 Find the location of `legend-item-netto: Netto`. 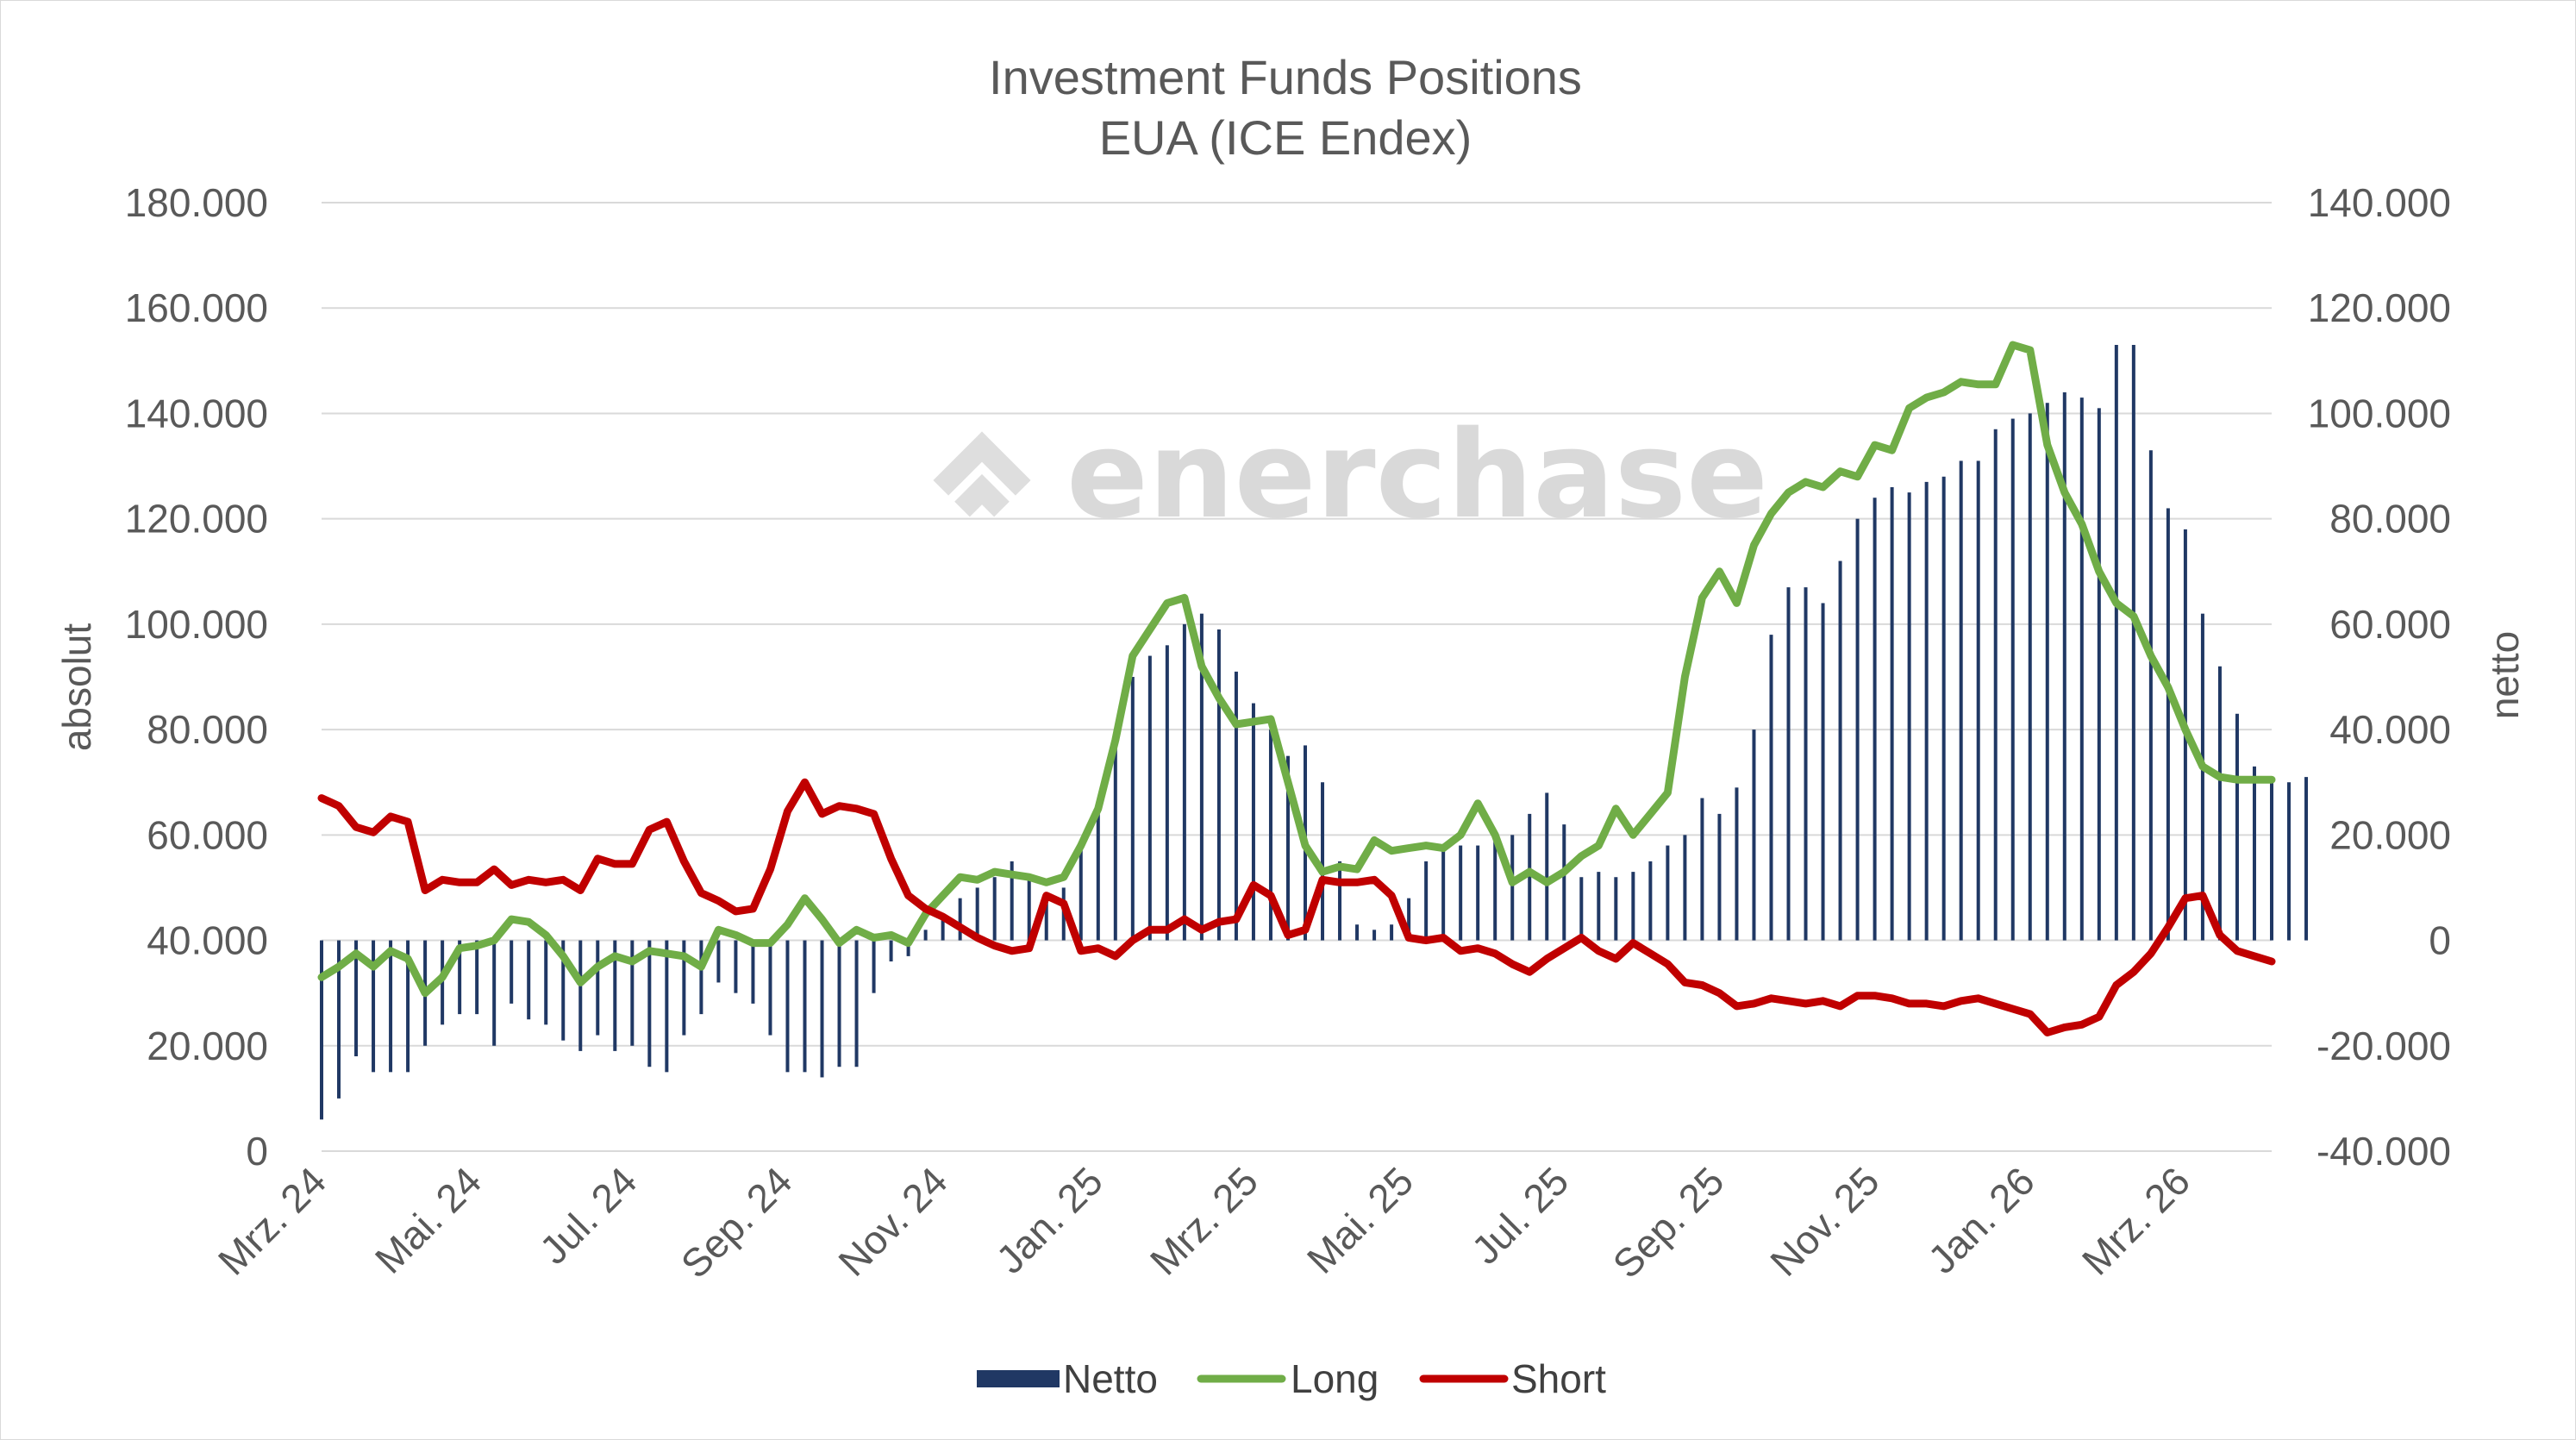

legend-item-netto: Netto is located at coordinates (1067, 1379).